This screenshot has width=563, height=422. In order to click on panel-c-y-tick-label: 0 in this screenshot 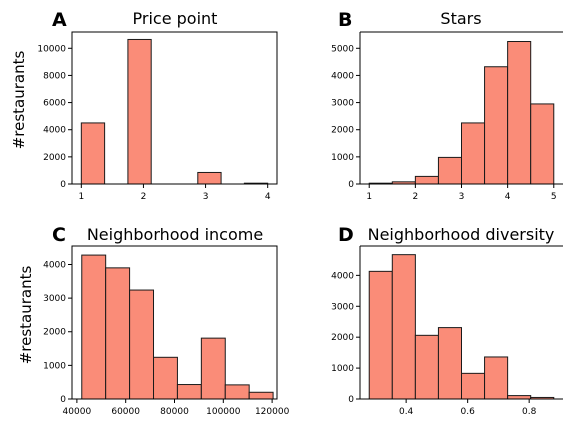, I will do `click(63, 400)`.